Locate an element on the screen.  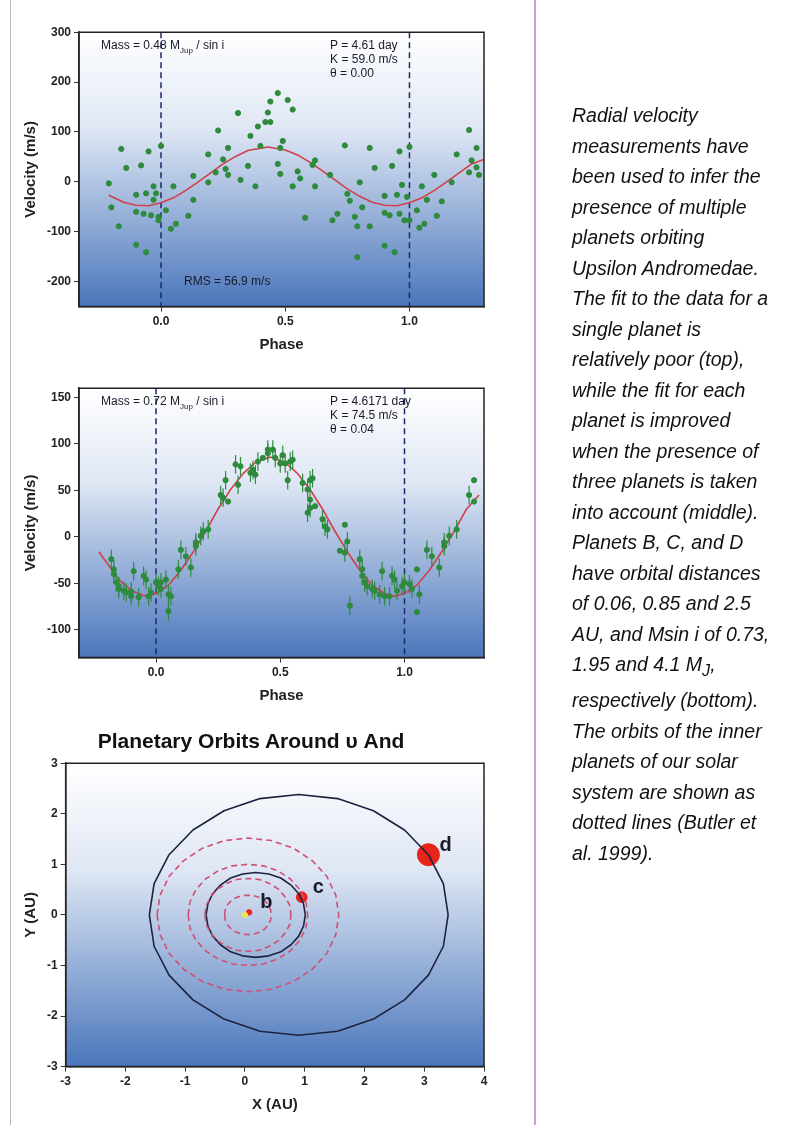
y-axis-title: Y (AU) is located at coordinates (30, 915).